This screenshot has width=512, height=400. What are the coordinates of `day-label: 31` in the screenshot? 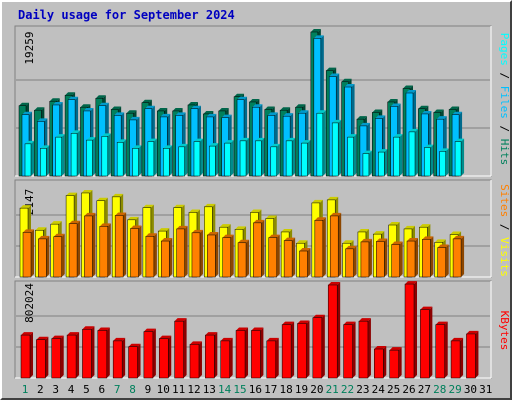 It's located at (485, 389).